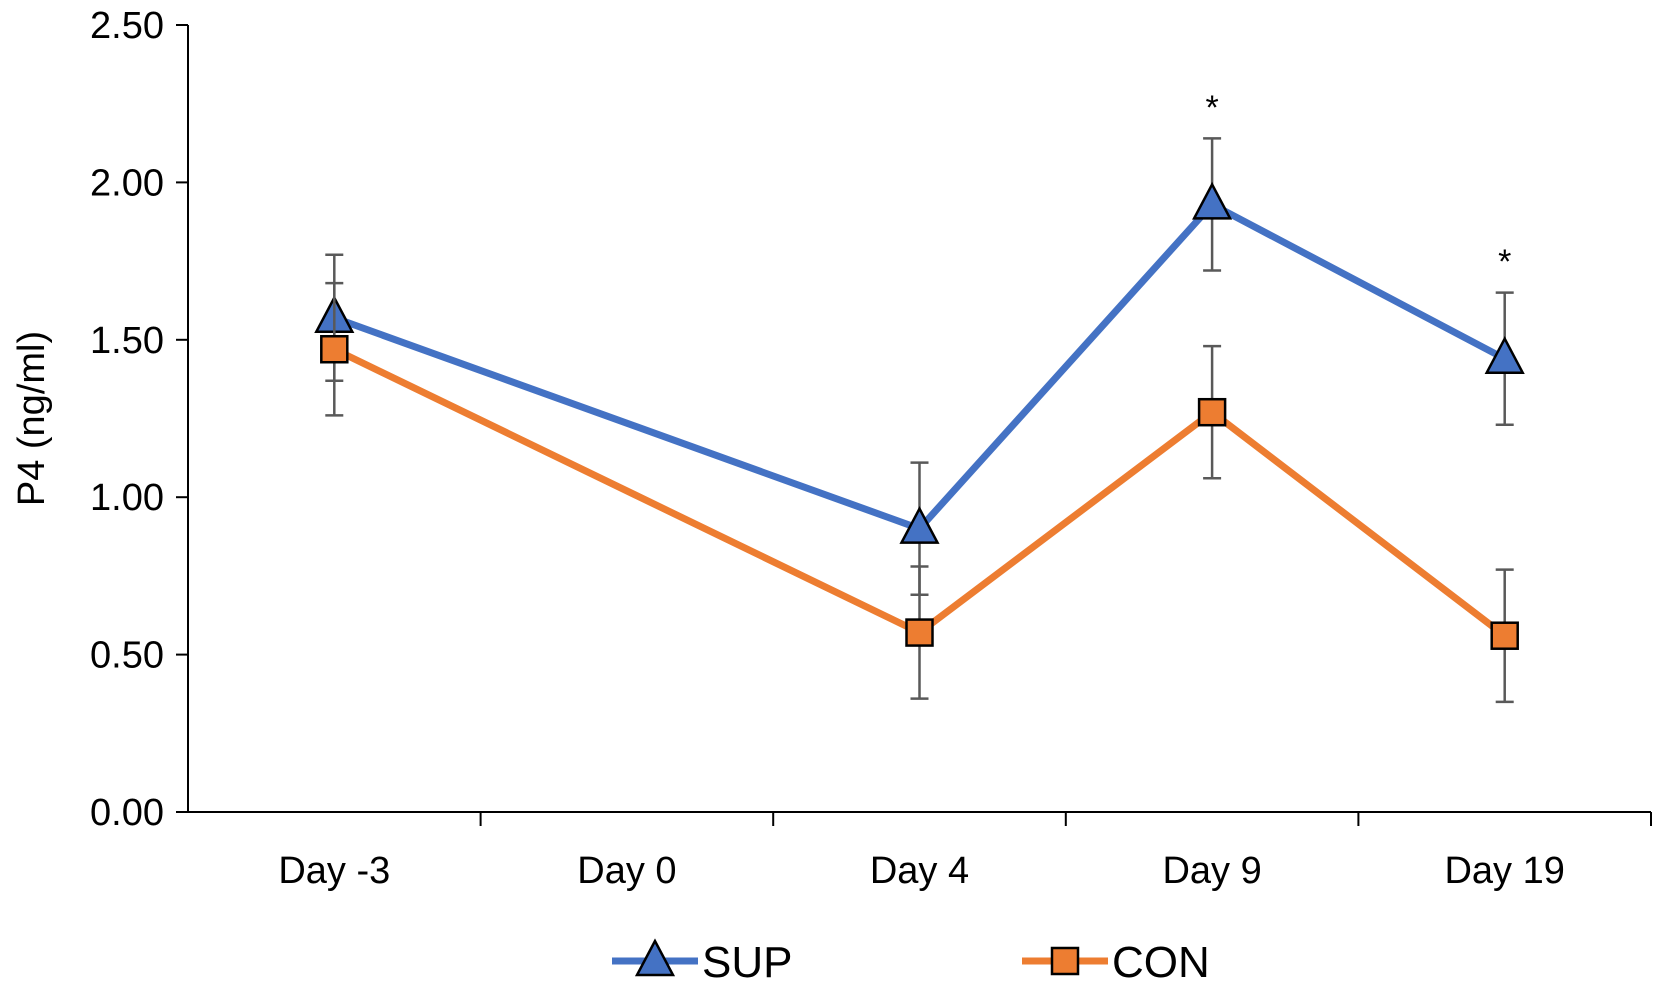  I want to click on y-axis-title: P4 (ng/ml), so click(32, 418).